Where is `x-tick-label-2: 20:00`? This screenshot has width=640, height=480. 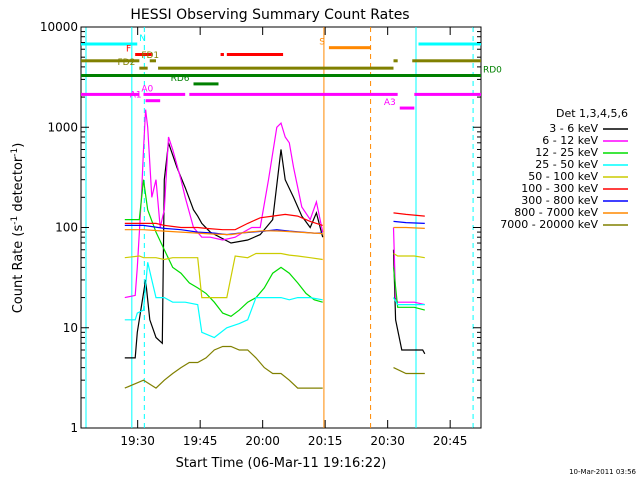
x-tick-label-2: 20:00 is located at coordinates (262, 441).